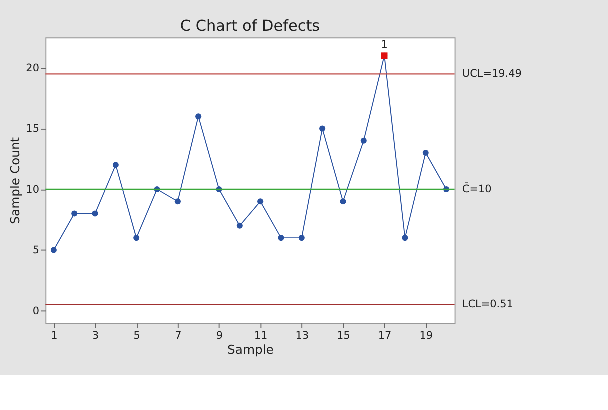  Describe the element at coordinates (427, 336) in the screenshot. I see `x-tick-label: 19` at that location.